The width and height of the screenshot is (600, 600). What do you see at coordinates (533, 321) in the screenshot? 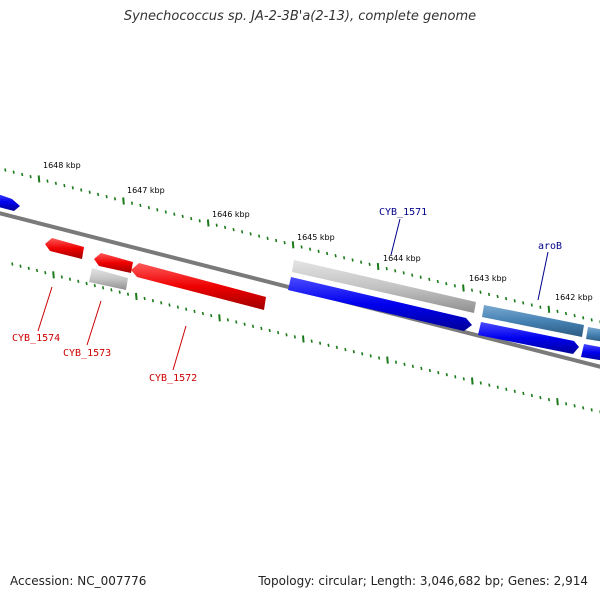
I see `gene-arob` at bounding box center [533, 321].